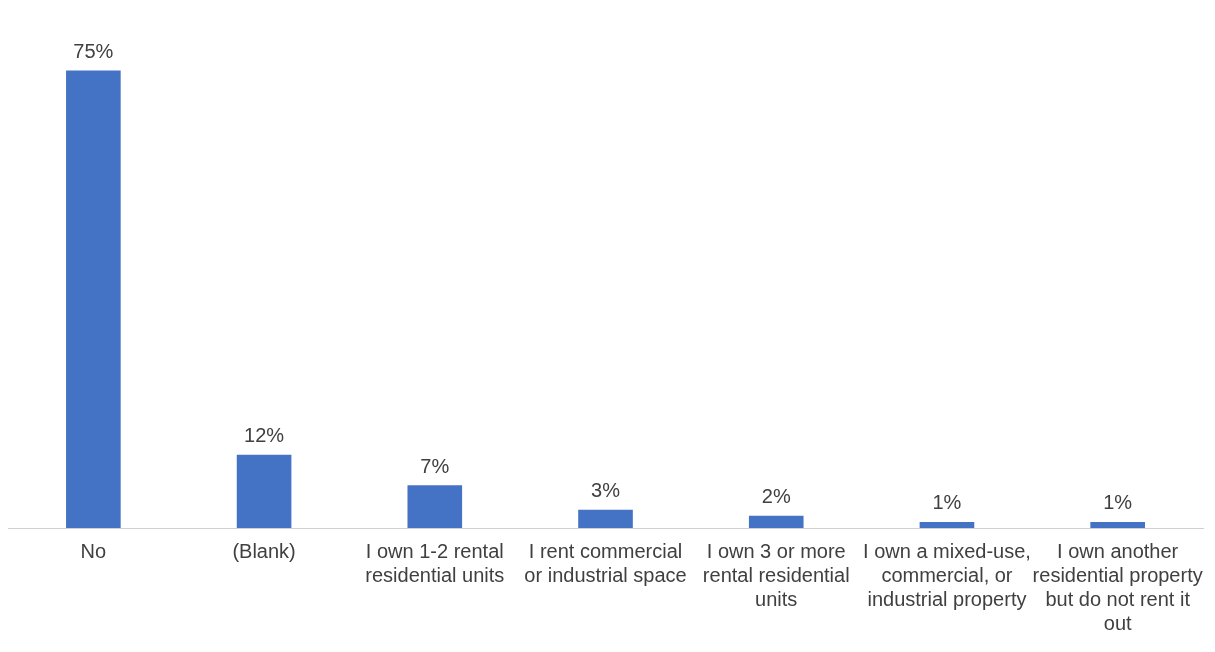  What do you see at coordinates (264, 550) in the screenshot?
I see `x-tick-label: (Blank)` at bounding box center [264, 550].